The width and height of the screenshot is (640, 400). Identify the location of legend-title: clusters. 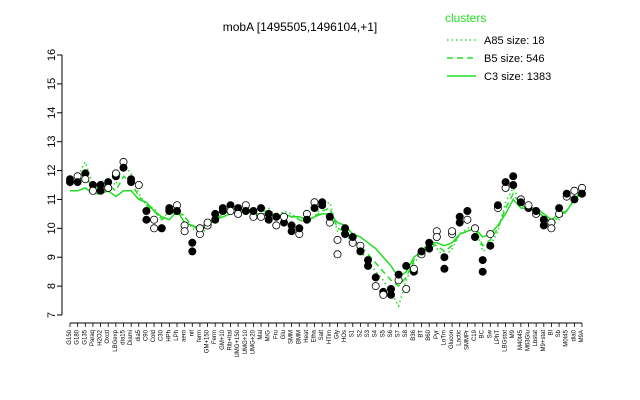
(465, 18).